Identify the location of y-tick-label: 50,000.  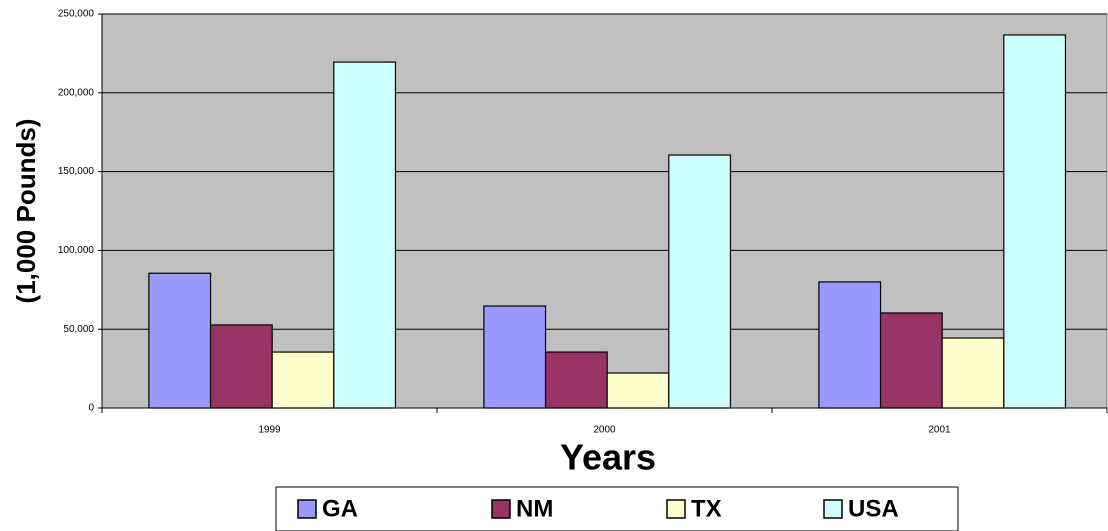
(78, 329).